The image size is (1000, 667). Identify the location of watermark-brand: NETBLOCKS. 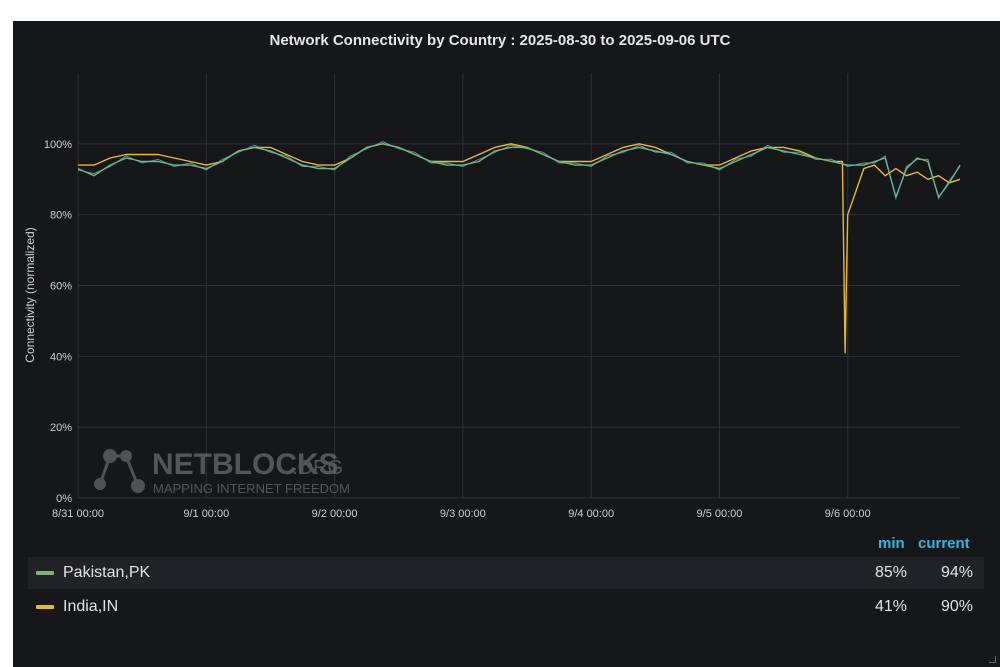
(245, 464).